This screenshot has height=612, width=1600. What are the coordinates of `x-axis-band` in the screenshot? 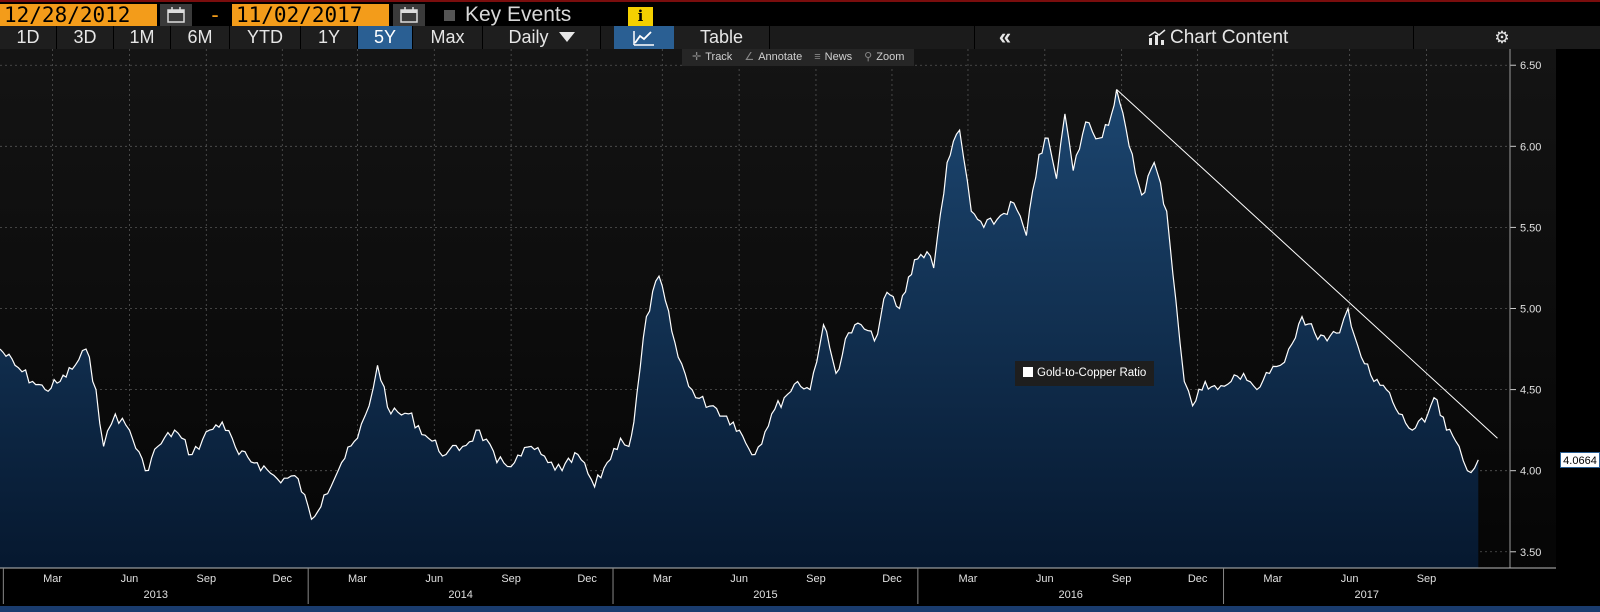 It's located at (778, 590).